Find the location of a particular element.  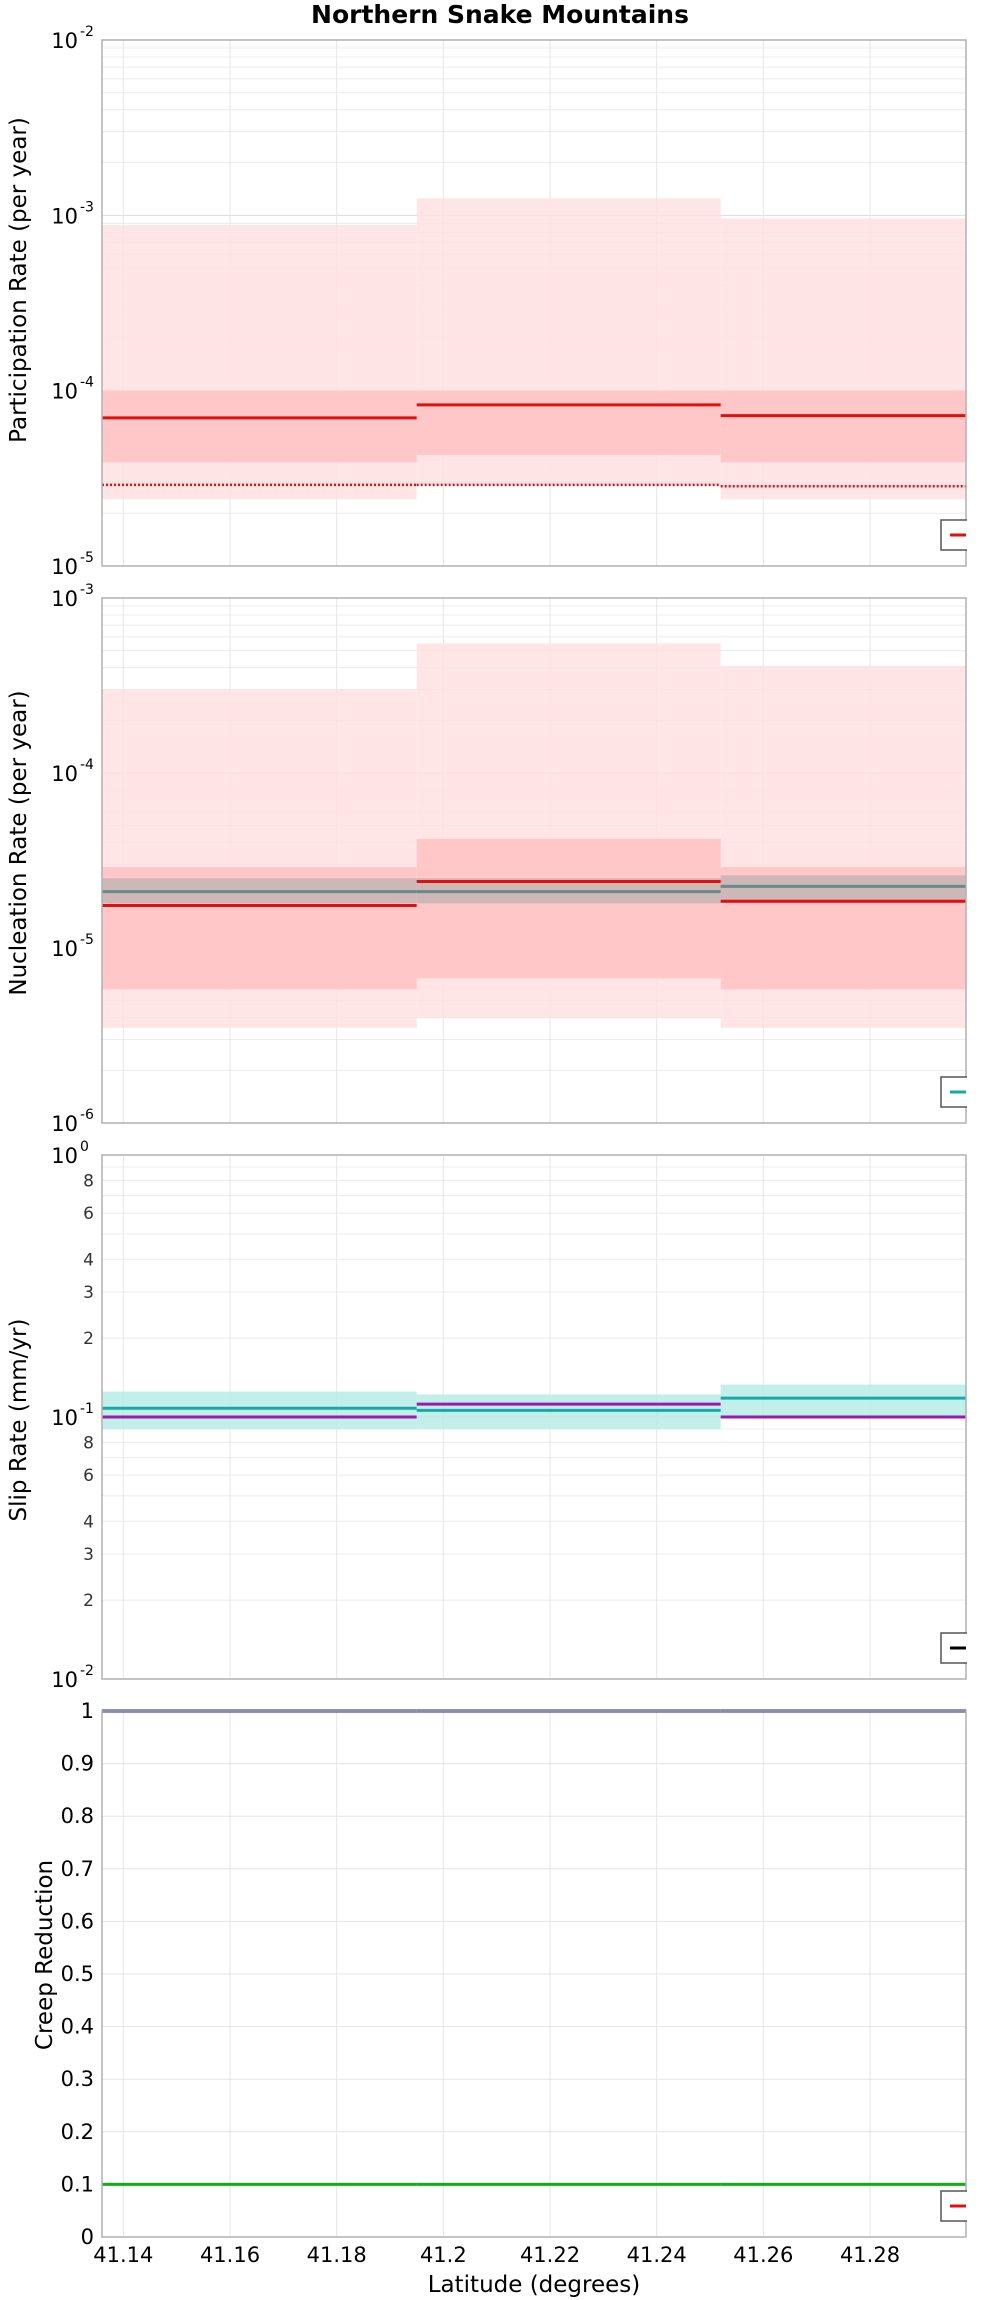

nucleation-ytick-exponent: -5 is located at coordinates (87, 940).